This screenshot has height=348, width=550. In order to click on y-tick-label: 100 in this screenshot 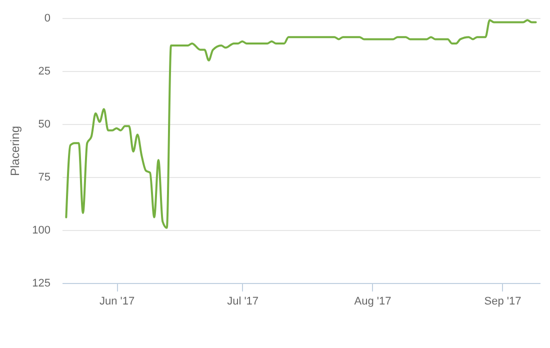, I will do `click(41, 230)`.